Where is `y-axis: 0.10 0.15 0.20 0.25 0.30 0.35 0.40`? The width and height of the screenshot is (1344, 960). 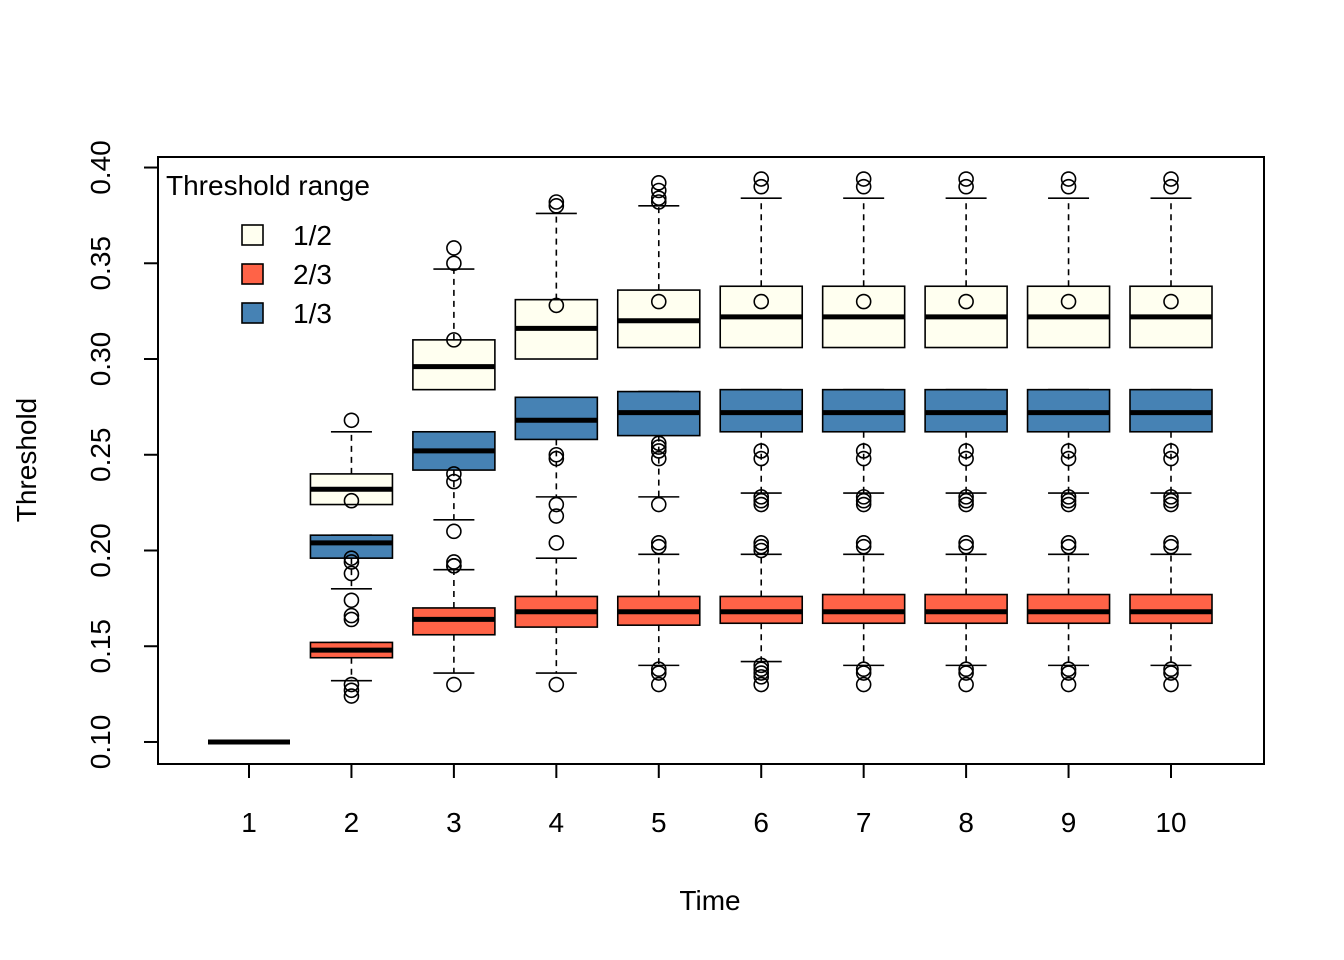
y-axis: 0.10 0.15 0.20 0.25 0.30 0.35 0.40 is located at coordinates (121, 454).